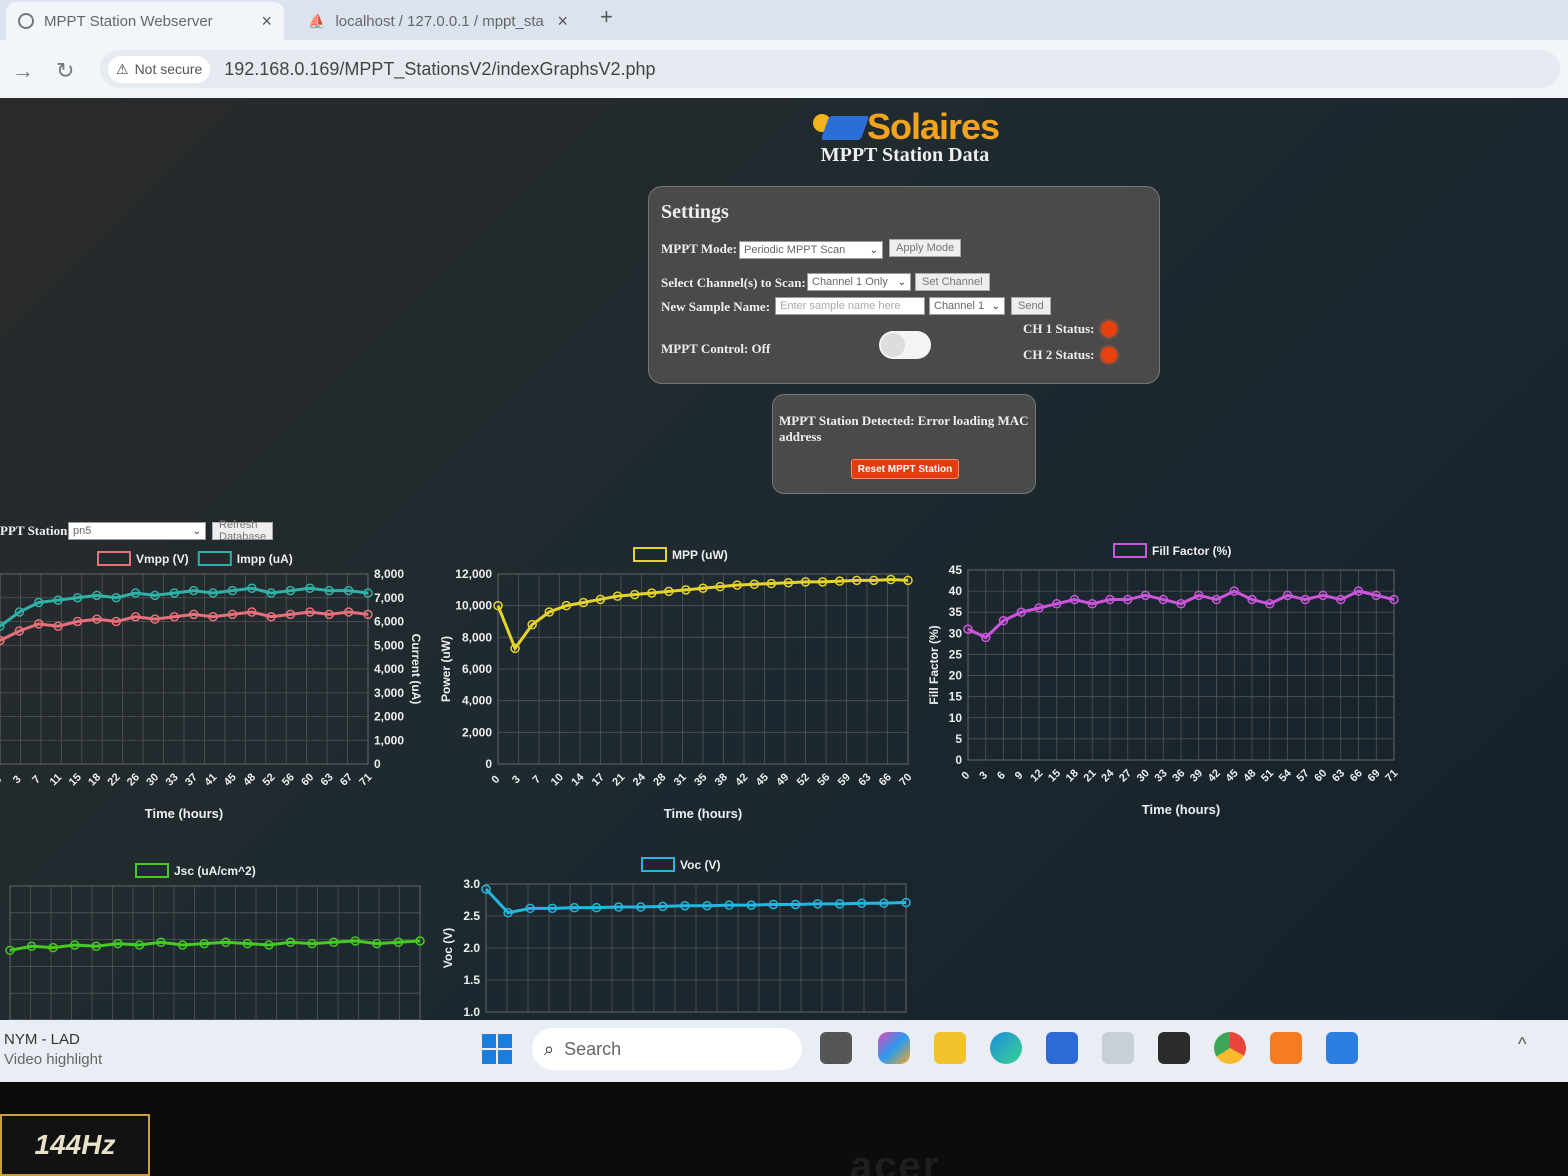  Describe the element at coordinates (497, 1049) in the screenshot. I see `windows-start-icon` at that location.